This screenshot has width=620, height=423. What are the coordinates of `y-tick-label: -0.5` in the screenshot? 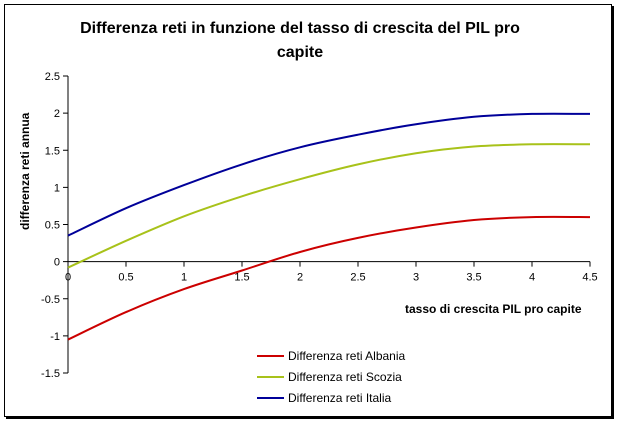 It's located at (50, 300).